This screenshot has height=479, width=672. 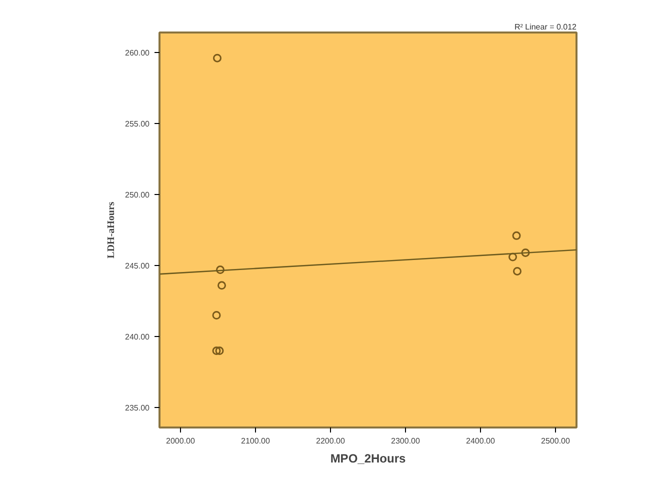 I want to click on y-tick-label: 240.00, so click(x=137, y=337).